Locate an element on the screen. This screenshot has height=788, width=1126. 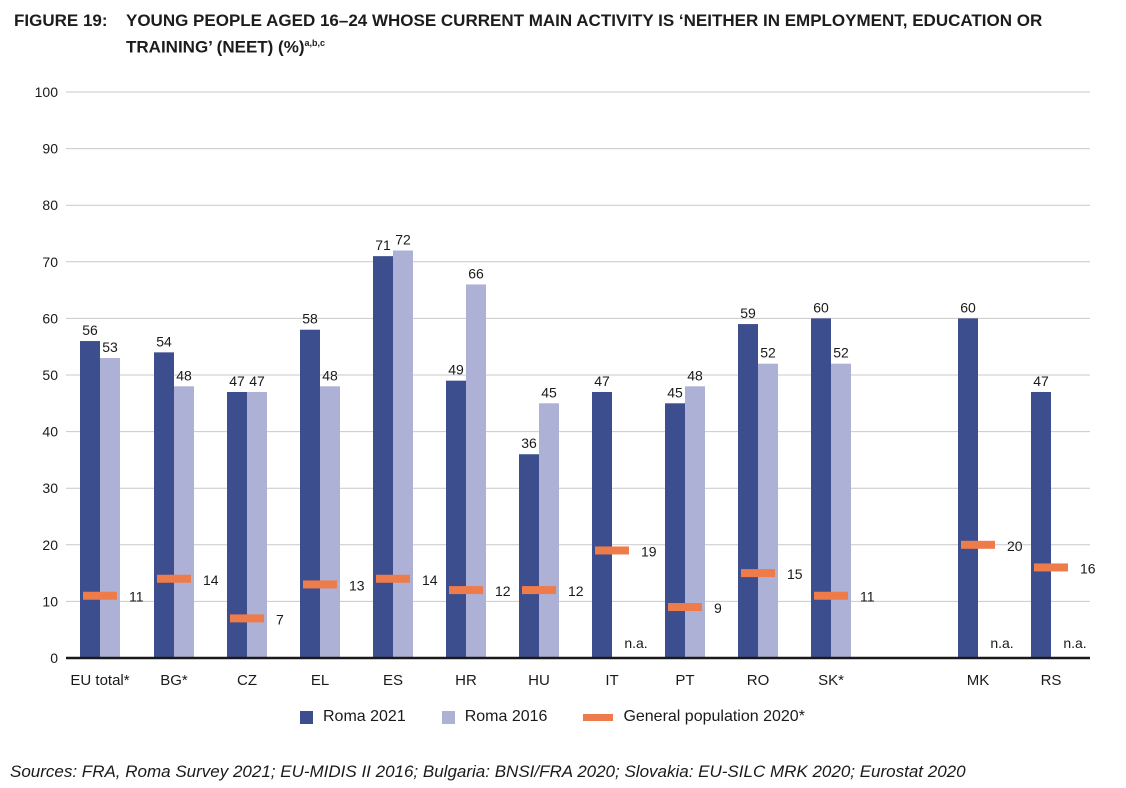
x-category-label: HR is located at coordinates (466, 680).